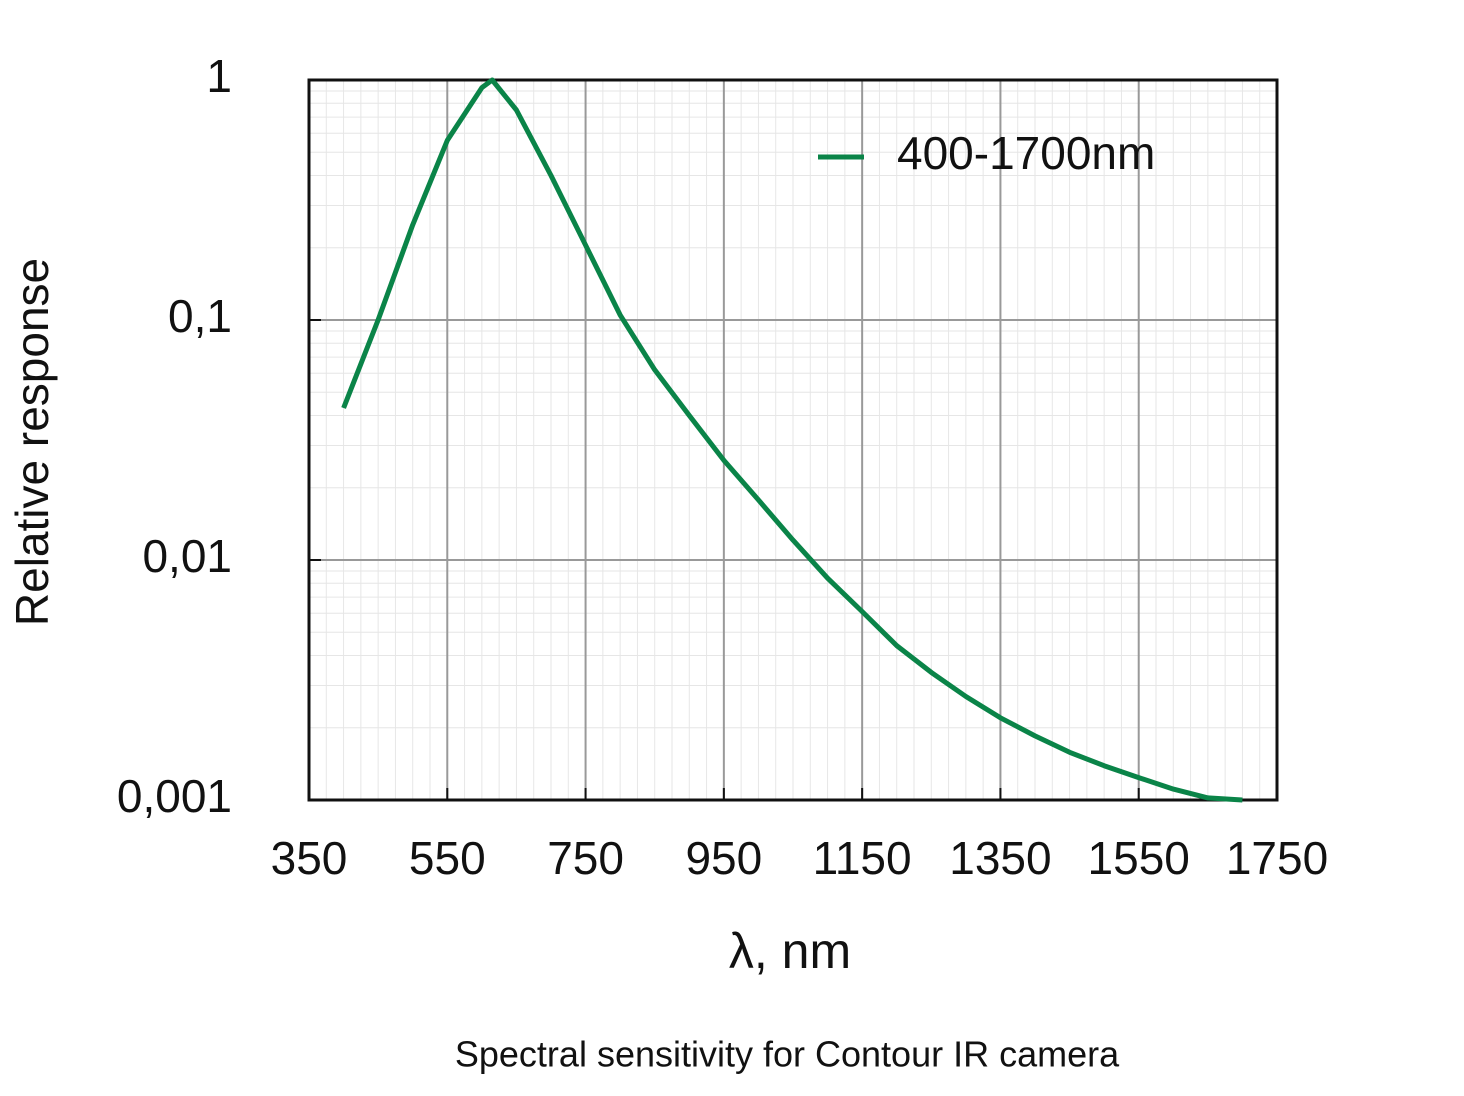 Image resolution: width=1464 pixels, height=1096 pixels. What do you see at coordinates (32, 442) in the screenshot?
I see `y-axis-label: Relative response` at bounding box center [32, 442].